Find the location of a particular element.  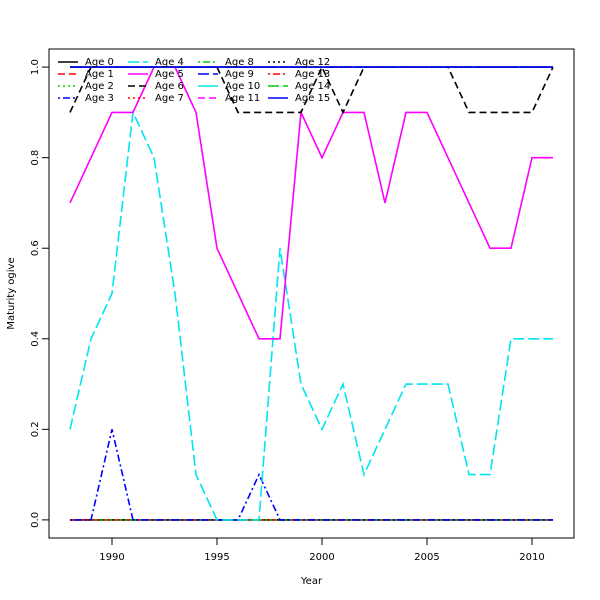

legend-label-age-6: Age 6 is located at coordinates (169, 86).